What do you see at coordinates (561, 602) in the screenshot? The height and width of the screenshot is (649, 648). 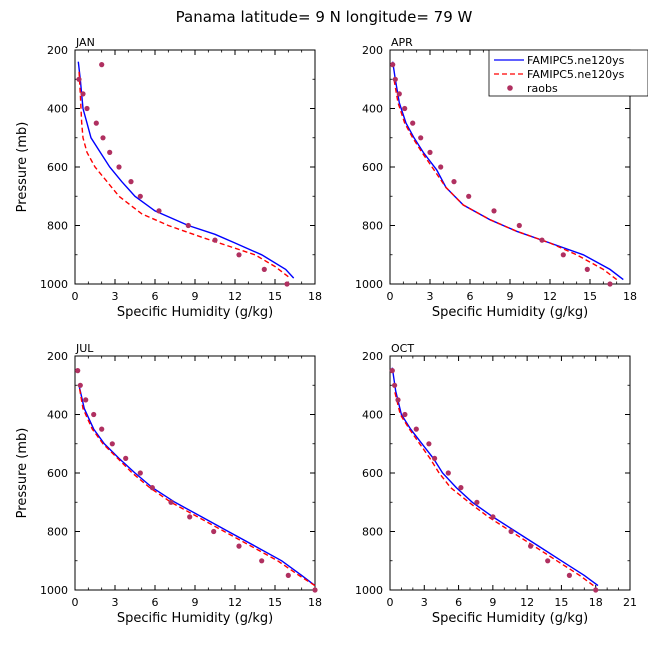 I see `x-tick-label-oct-15: 15` at bounding box center [561, 602].